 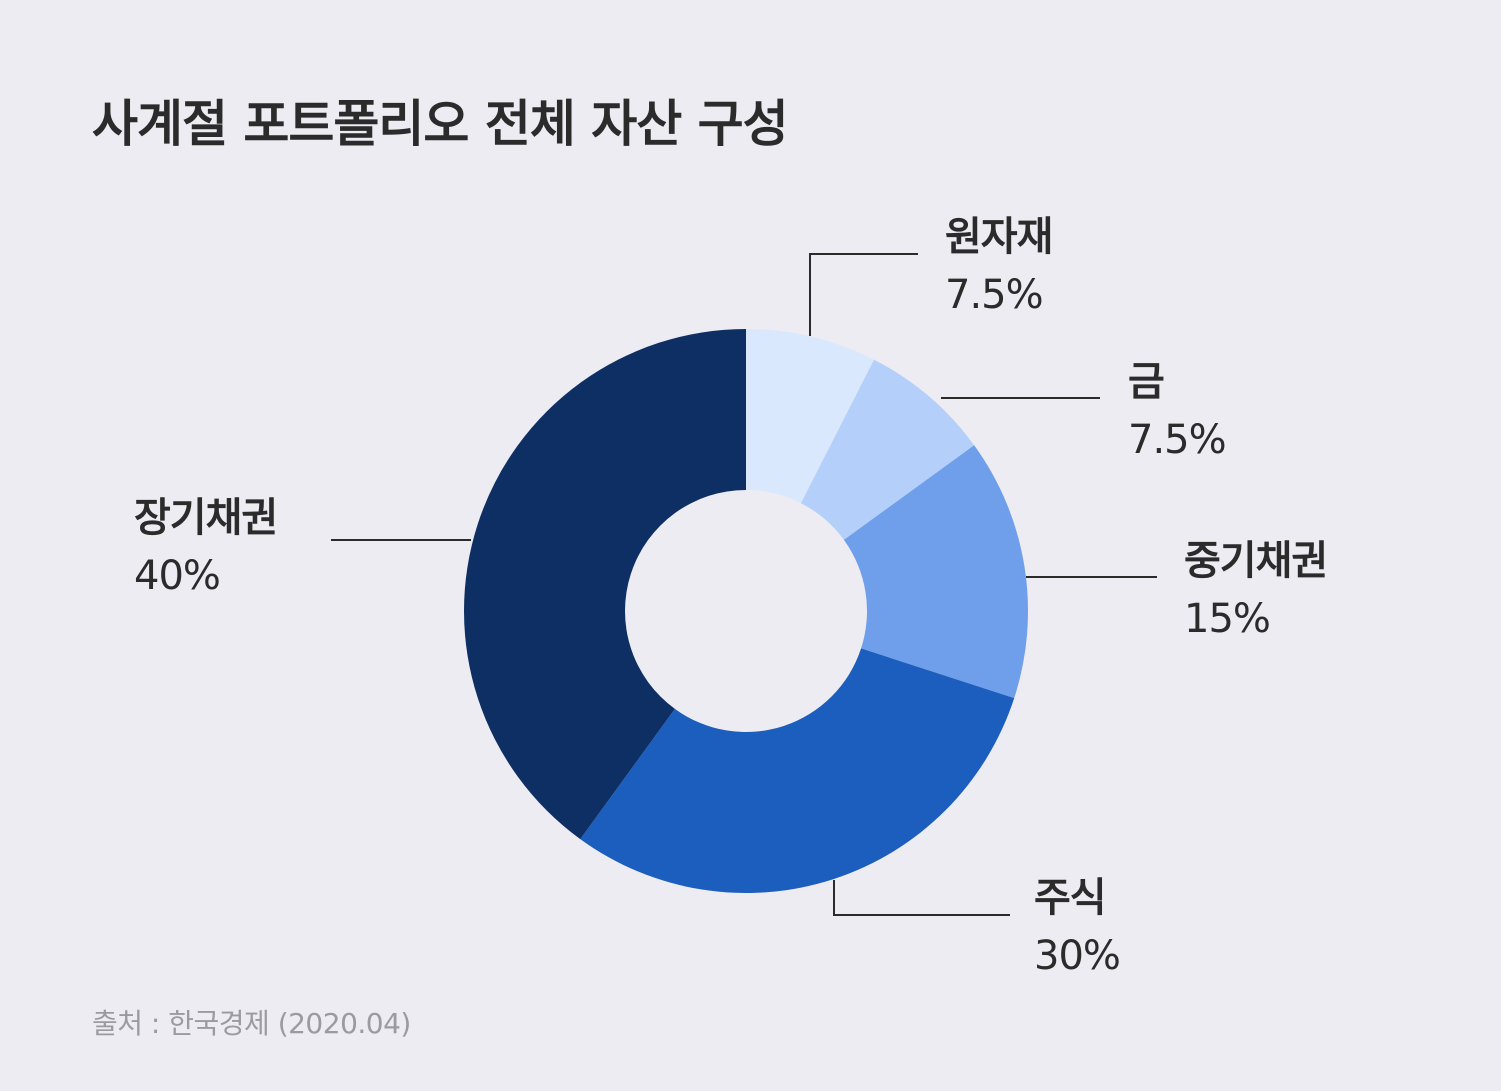 What do you see at coordinates (921, 898) in the screenshot?
I see `leader-line-stocks` at bounding box center [921, 898].